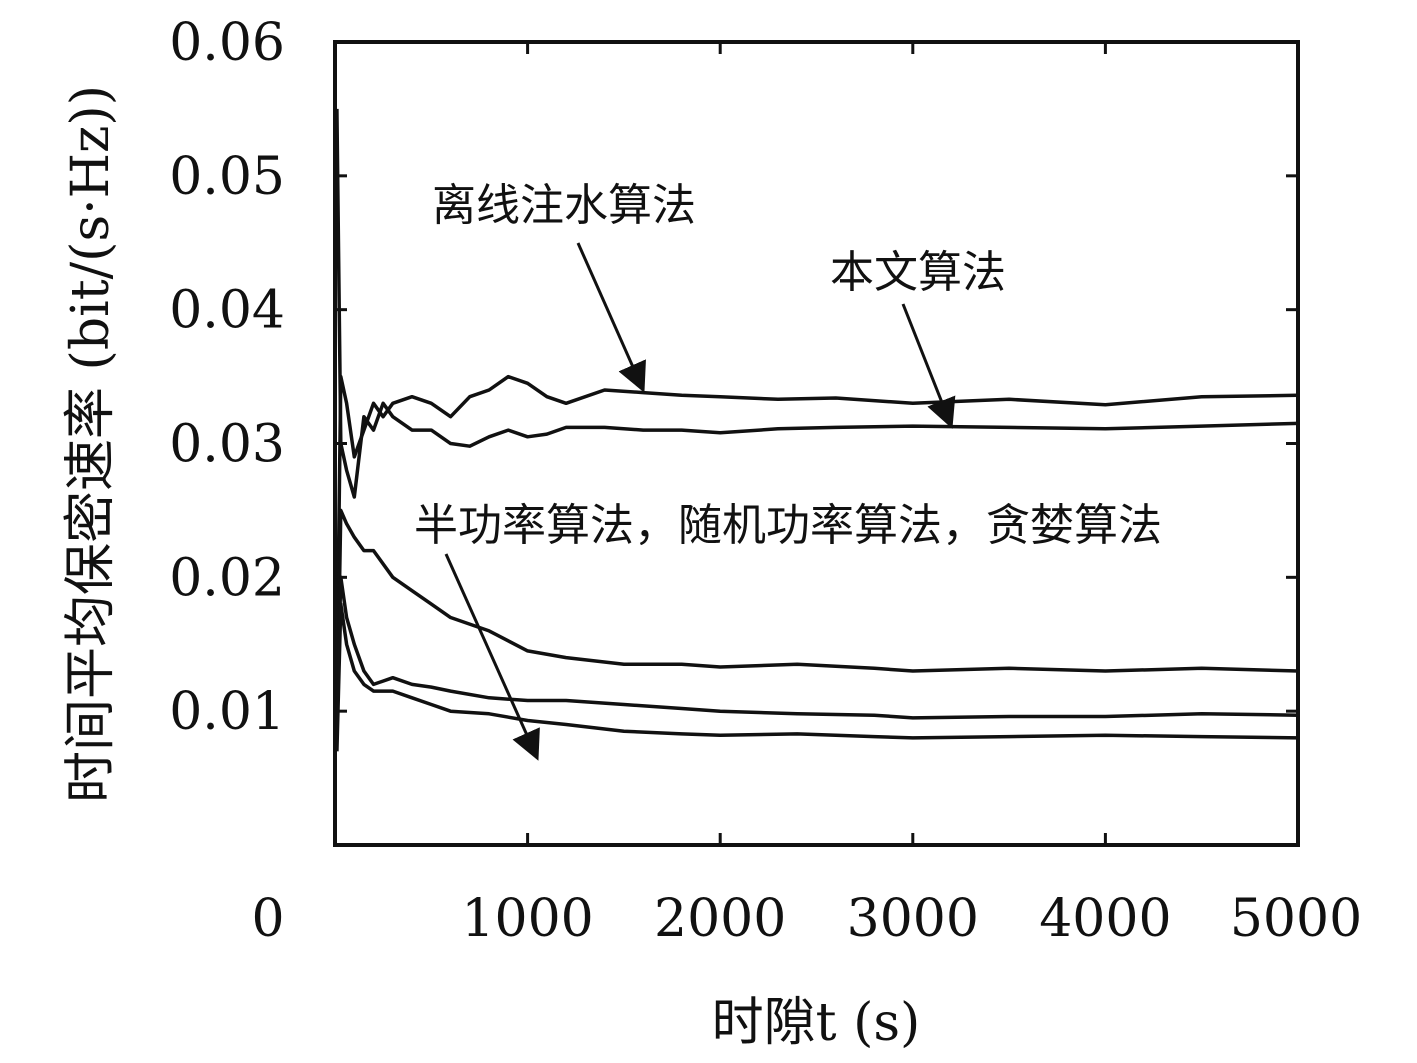 This screenshot has height=1063, width=1417. What do you see at coordinates (564, 205) in the screenshot?
I see `annotation-label: 离线注水算法` at bounding box center [564, 205].